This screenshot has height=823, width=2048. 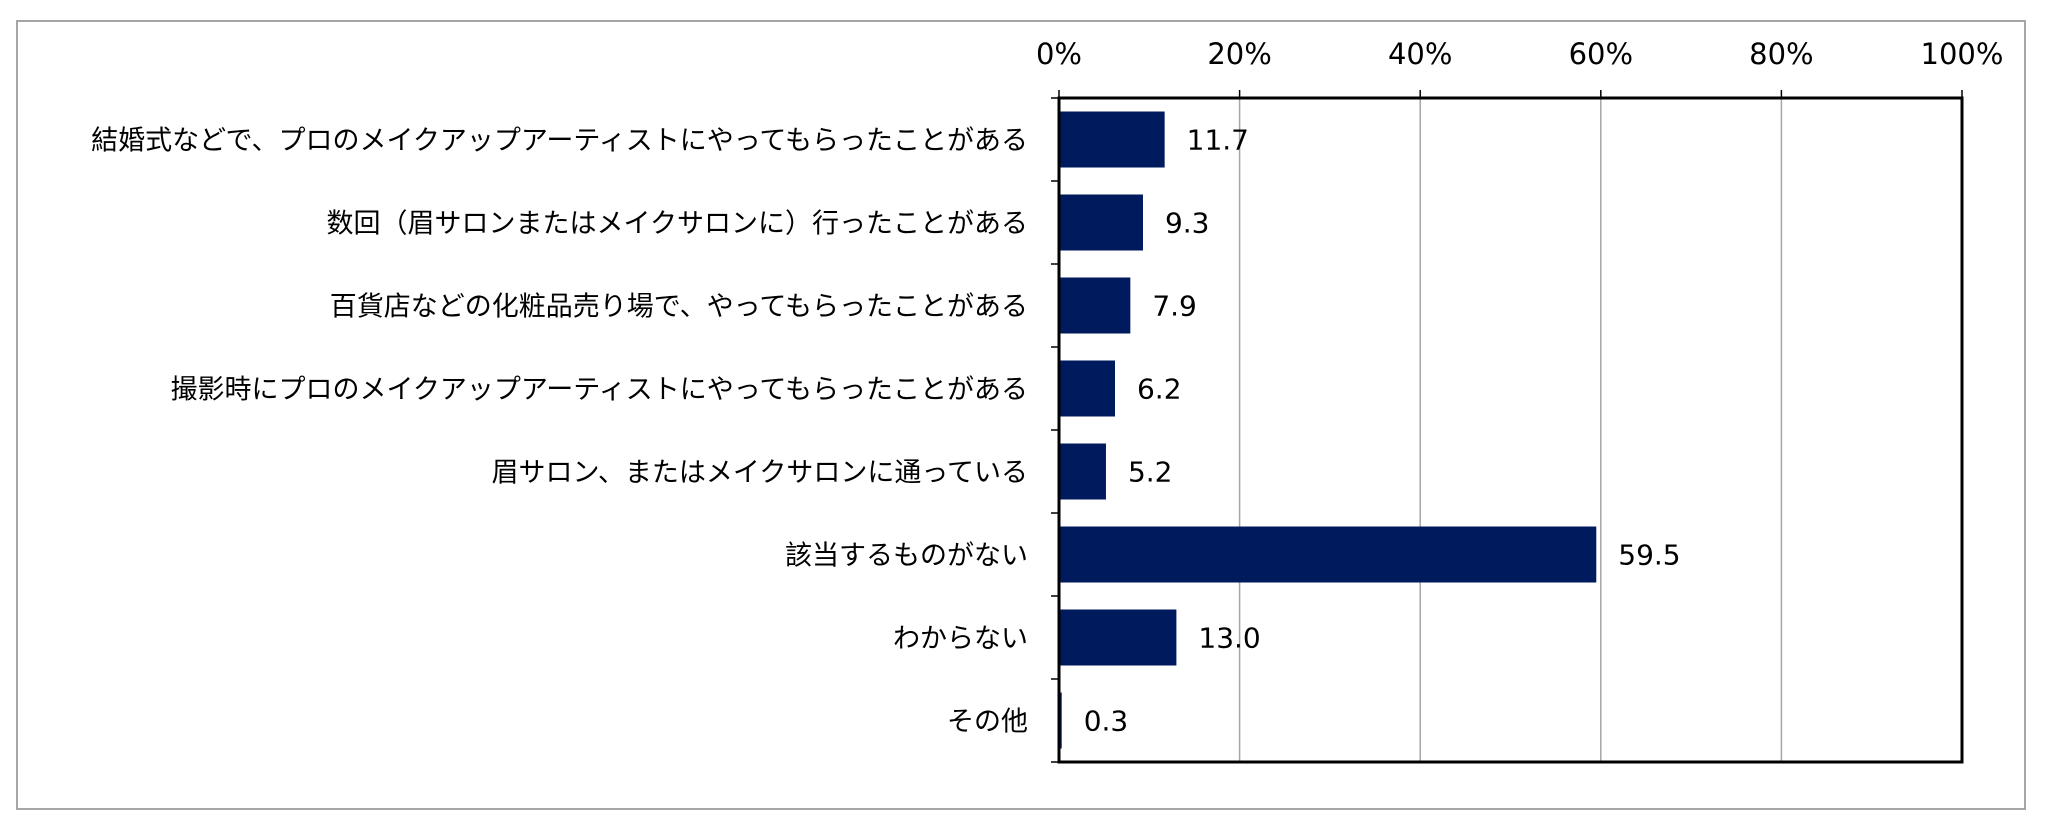 I want to click on data-label: 59.5, so click(x=1649, y=555).